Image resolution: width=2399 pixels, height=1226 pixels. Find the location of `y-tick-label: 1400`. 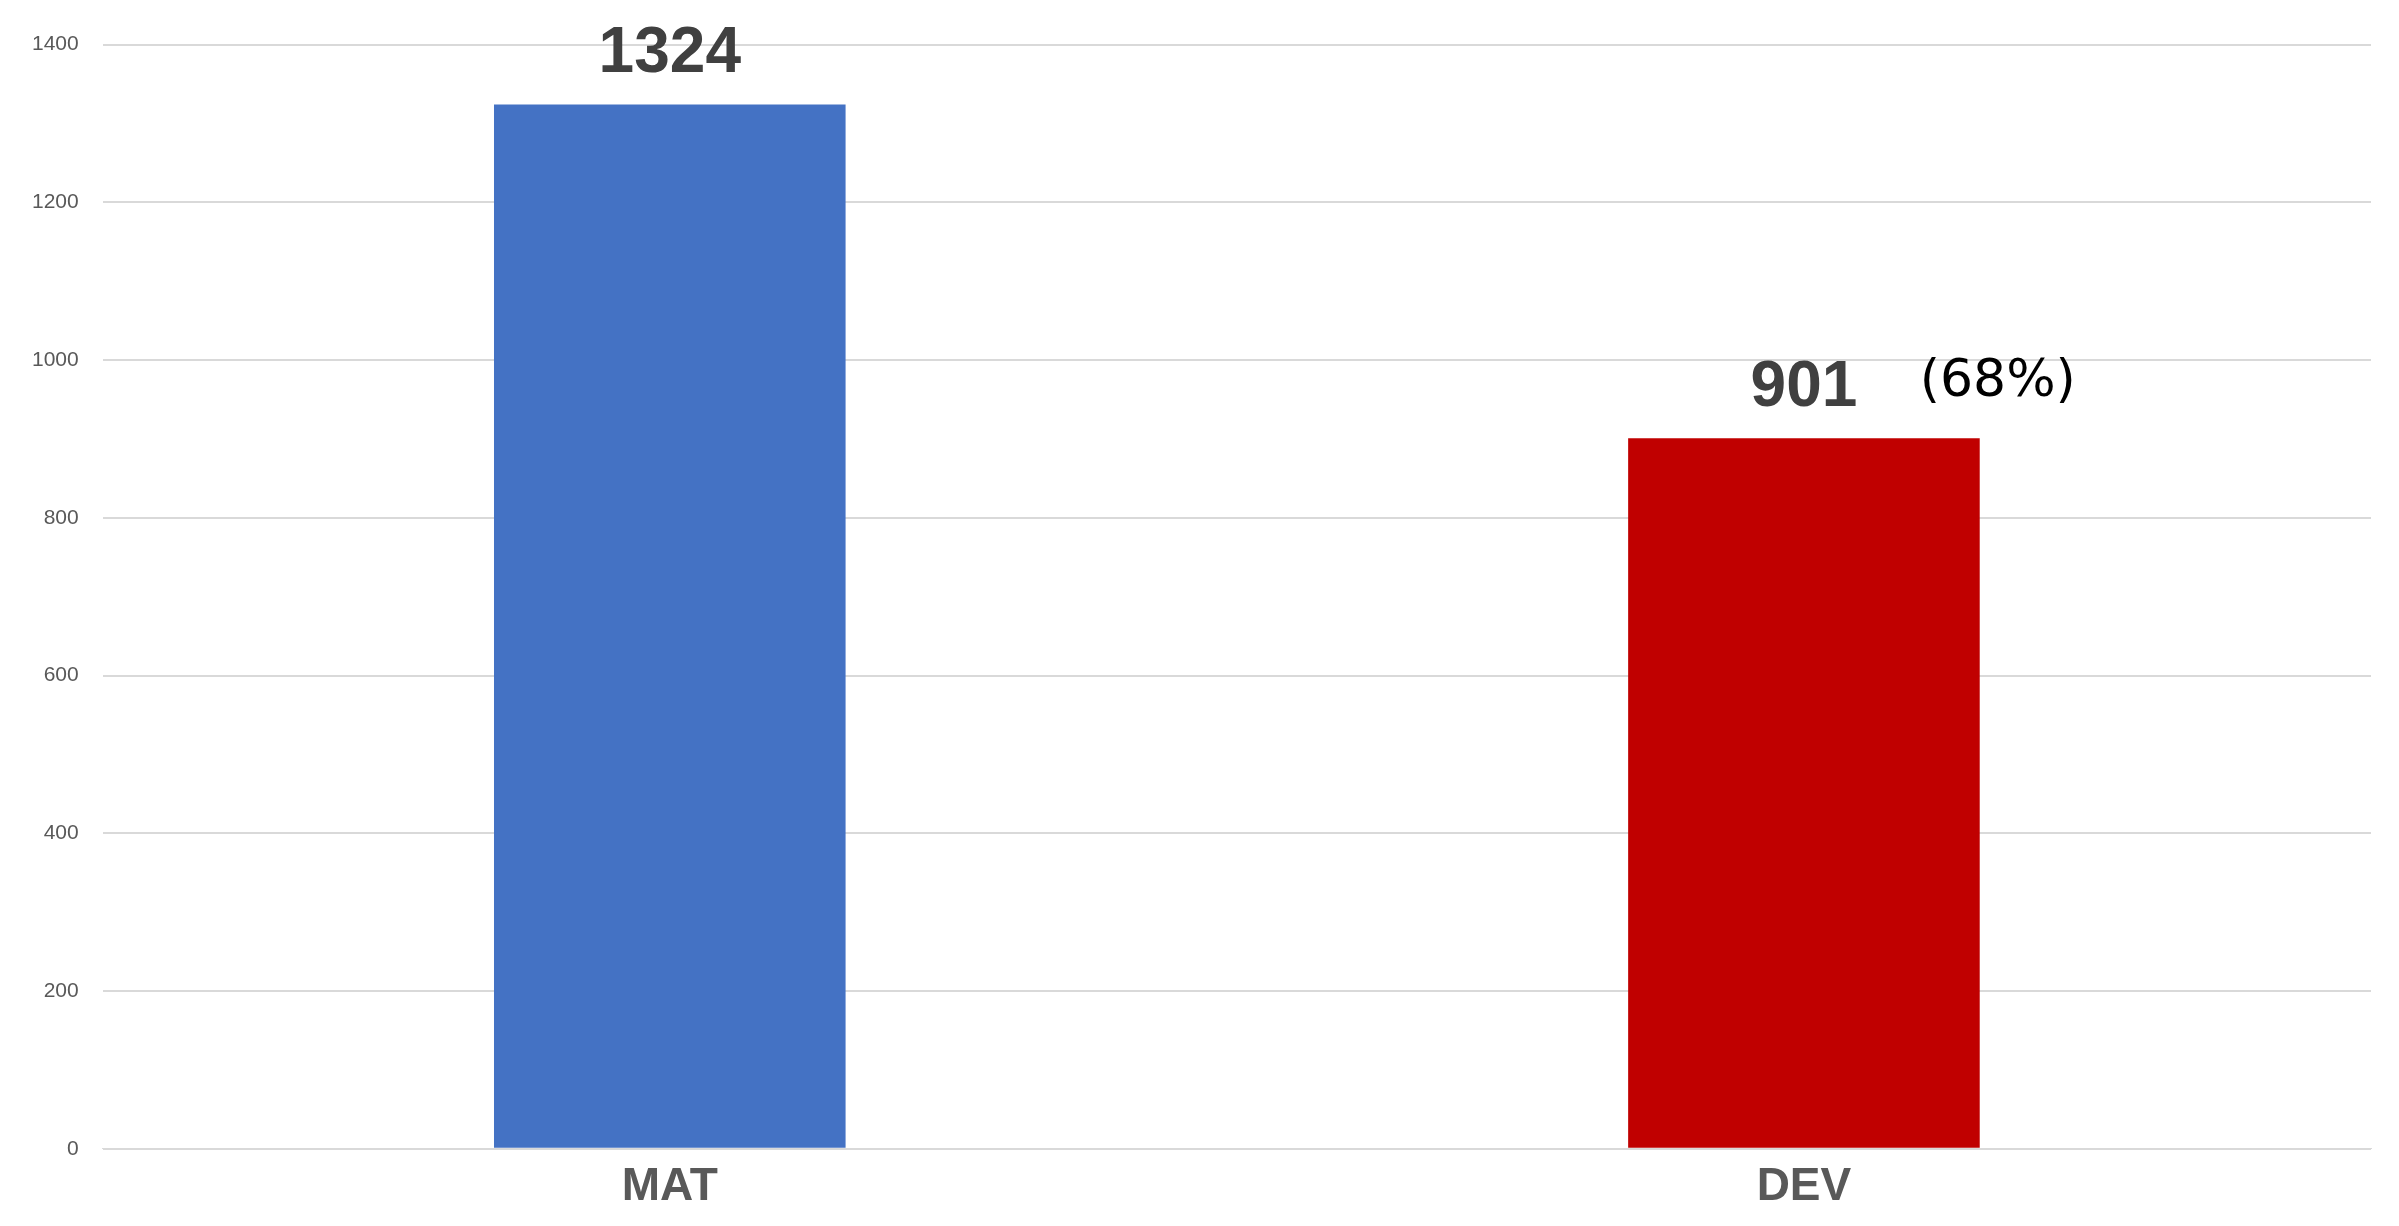

y-tick-label: 1400 is located at coordinates (55, 43).